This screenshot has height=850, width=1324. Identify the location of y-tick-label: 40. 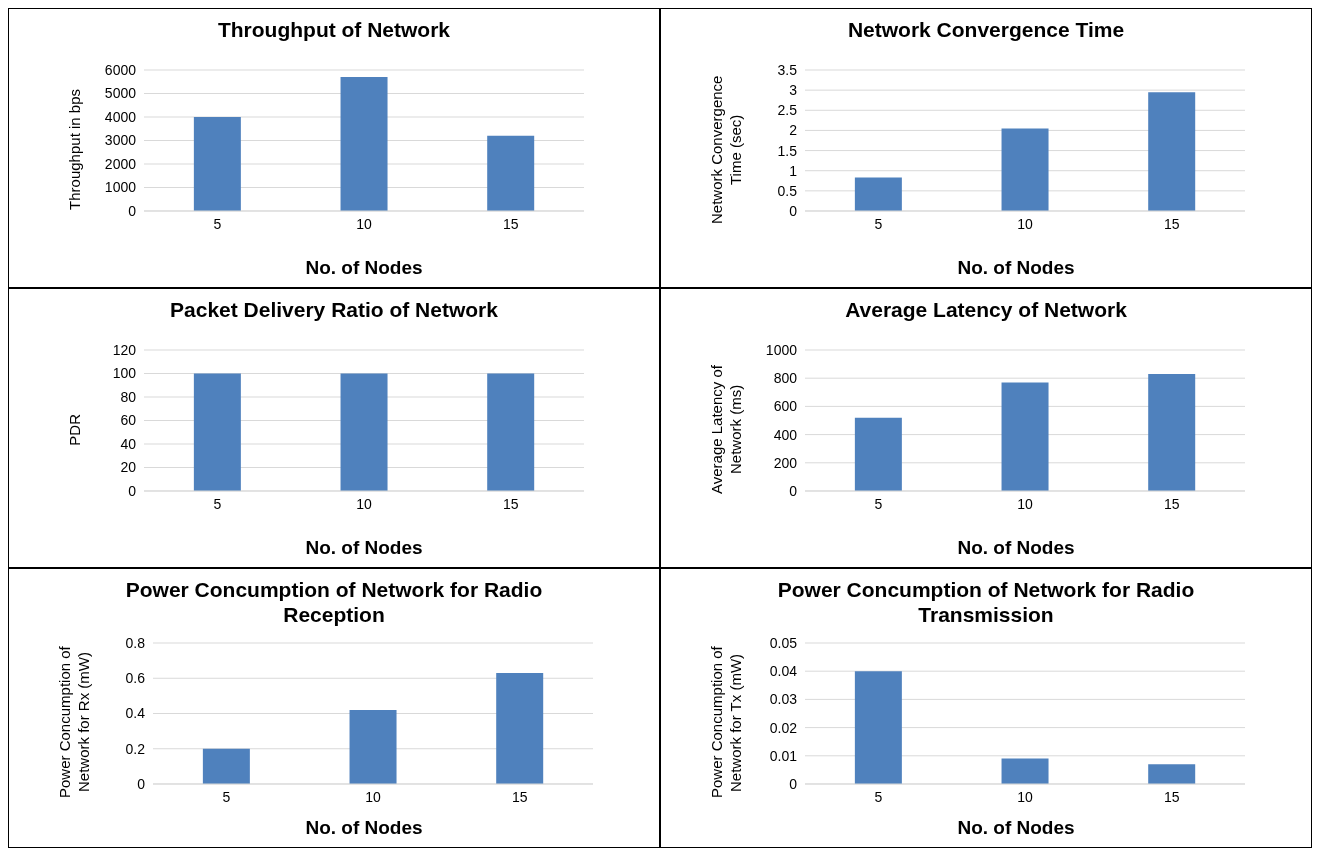
(127, 443).